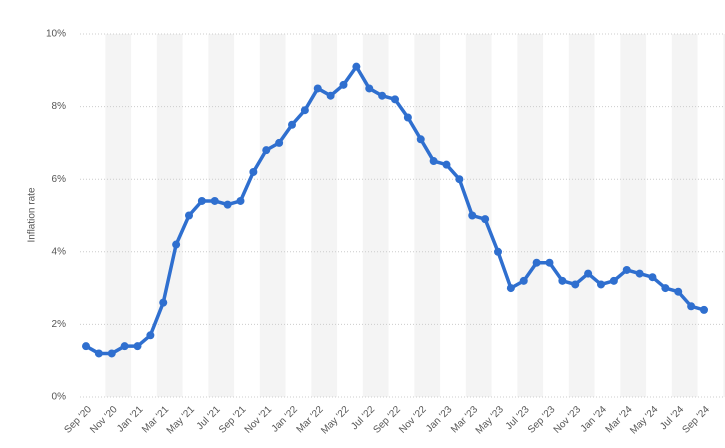 This screenshot has width=725, height=448. I want to click on x-tick-label: Sep '24, so click(696, 420).